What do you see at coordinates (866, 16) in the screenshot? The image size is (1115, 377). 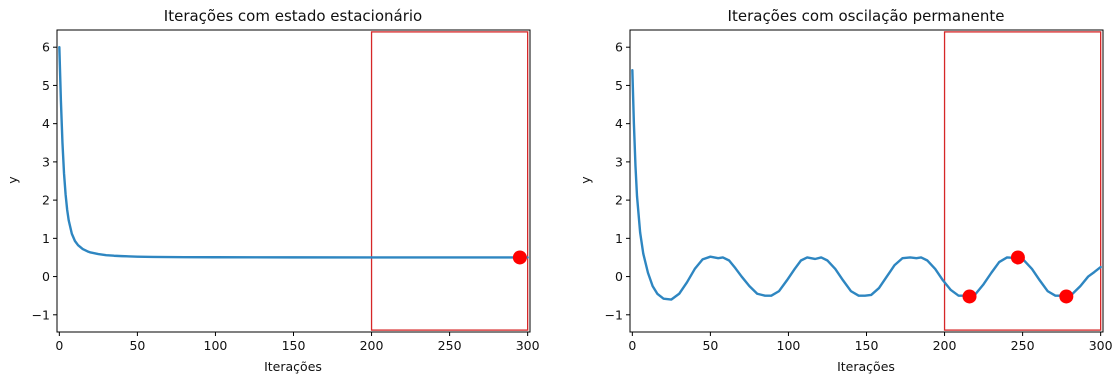 I see `chart-title: Iterações com oscilação permanente` at bounding box center [866, 16].